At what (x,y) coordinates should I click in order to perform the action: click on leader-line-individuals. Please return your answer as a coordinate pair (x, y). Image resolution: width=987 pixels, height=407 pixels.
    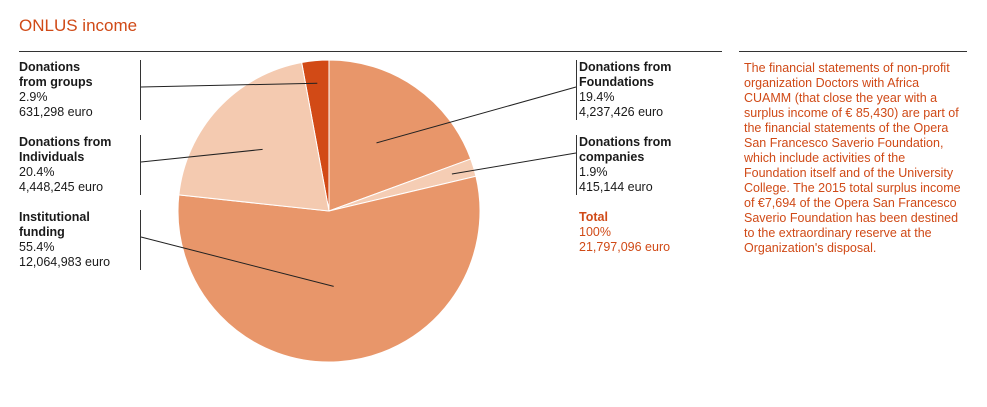
    Looking at the image, I should click on (201, 155).